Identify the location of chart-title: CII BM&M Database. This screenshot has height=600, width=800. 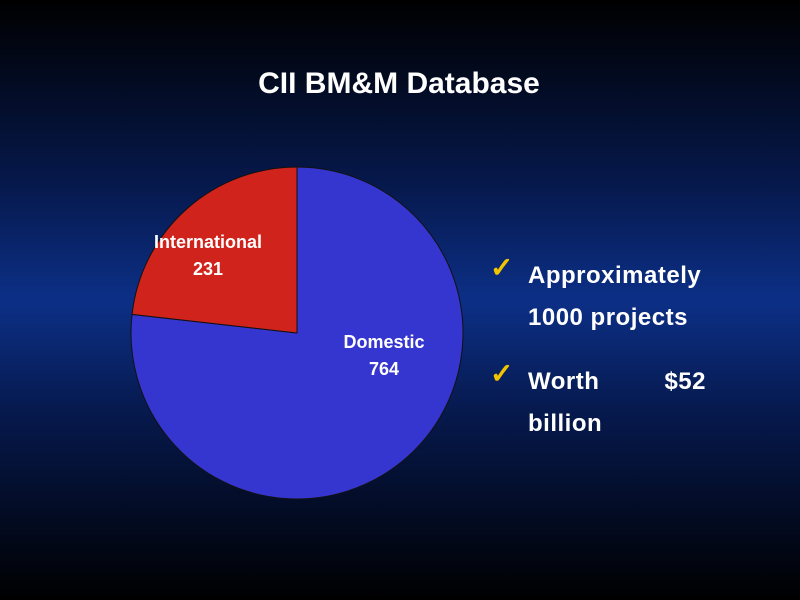
(399, 83).